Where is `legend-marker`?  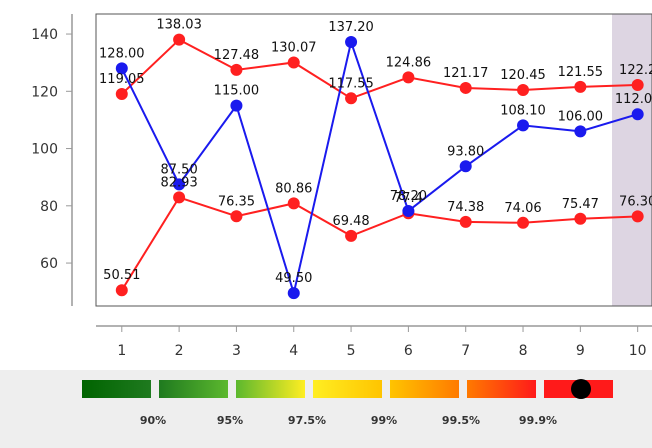 legend-marker is located at coordinates (581, 389).